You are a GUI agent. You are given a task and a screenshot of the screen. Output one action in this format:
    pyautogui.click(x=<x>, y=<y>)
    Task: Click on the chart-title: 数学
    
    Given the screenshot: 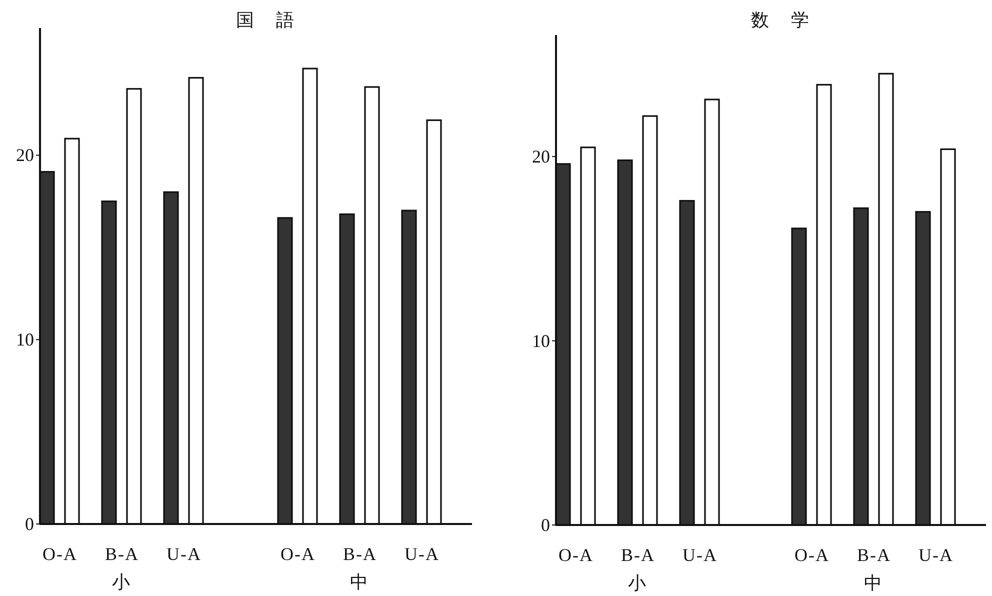 What is the action you would take?
    pyautogui.click(x=791, y=20)
    